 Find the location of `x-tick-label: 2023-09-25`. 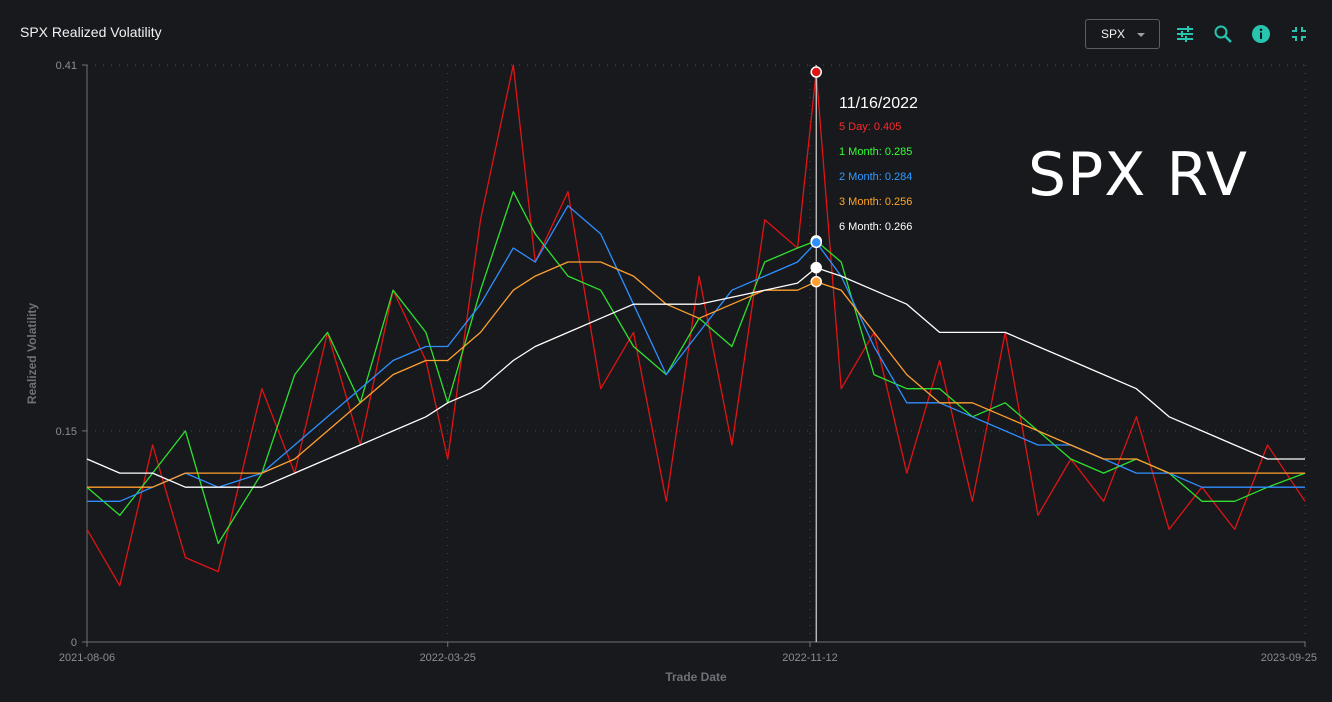

x-tick-label: 2023-09-25 is located at coordinates (1289, 658).